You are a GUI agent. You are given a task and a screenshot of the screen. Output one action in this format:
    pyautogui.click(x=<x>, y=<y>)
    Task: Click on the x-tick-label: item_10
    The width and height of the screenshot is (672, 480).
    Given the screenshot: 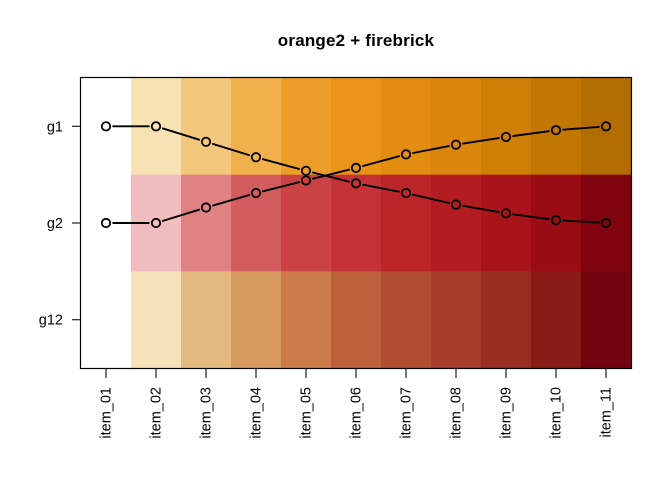 What is the action you would take?
    pyautogui.click(x=557, y=413)
    